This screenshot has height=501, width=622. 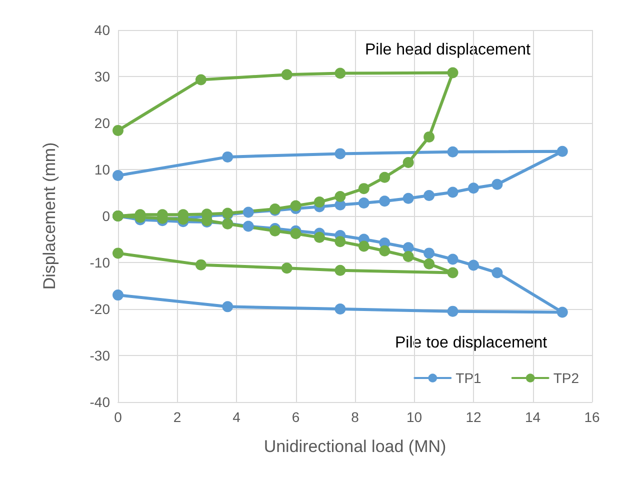 I want to click on x-tick-label: 12, so click(x=474, y=417).